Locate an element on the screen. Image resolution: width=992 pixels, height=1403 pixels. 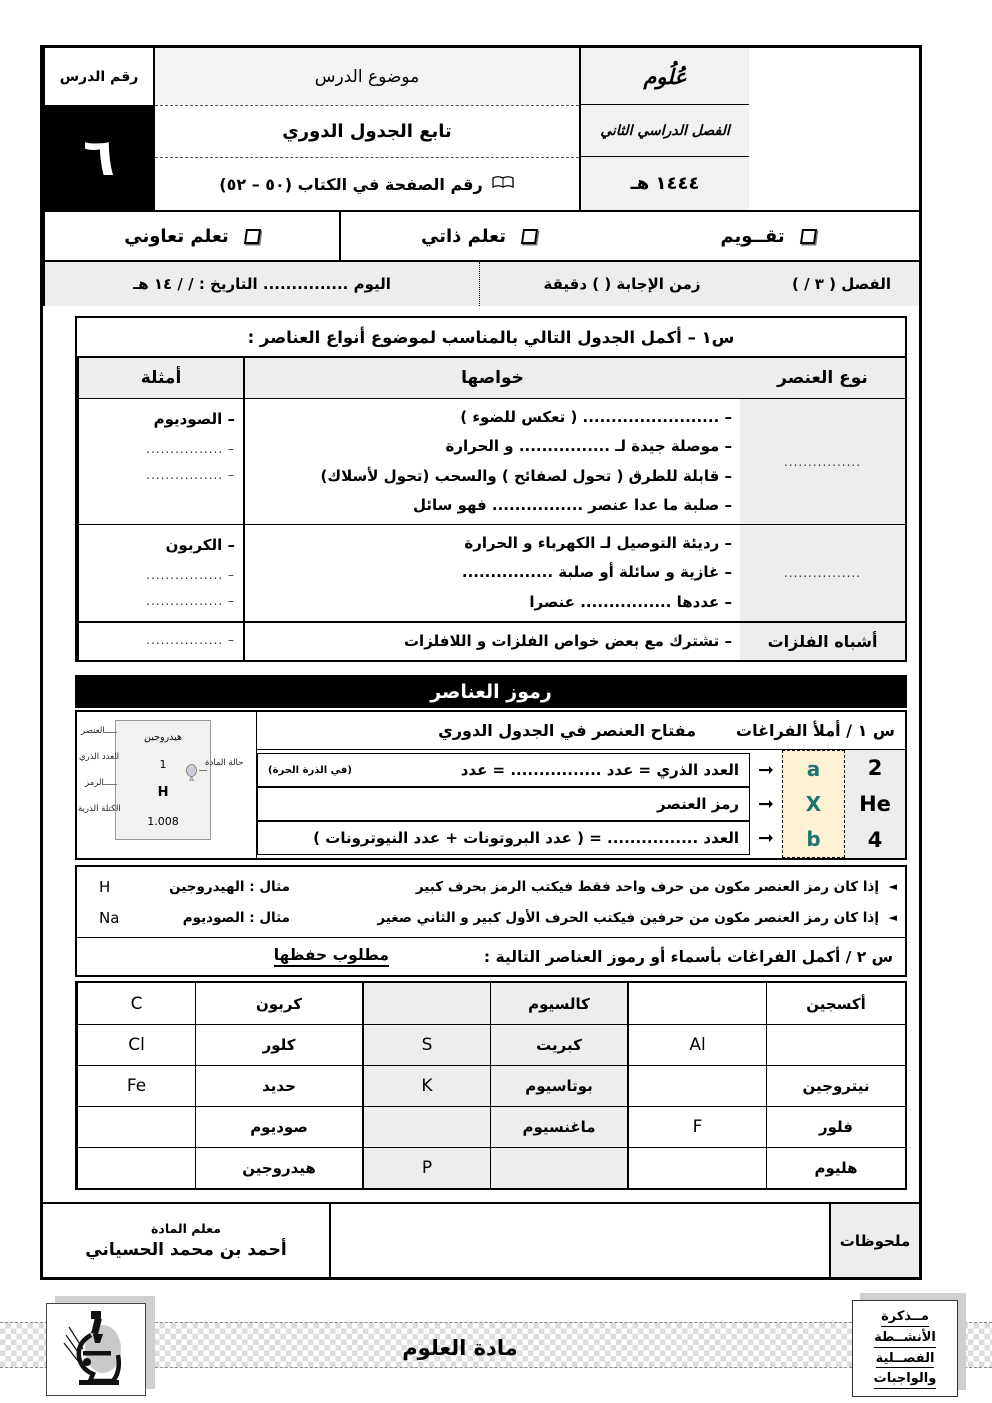
section-banner: رموز العناصر is located at coordinates (491, 691).